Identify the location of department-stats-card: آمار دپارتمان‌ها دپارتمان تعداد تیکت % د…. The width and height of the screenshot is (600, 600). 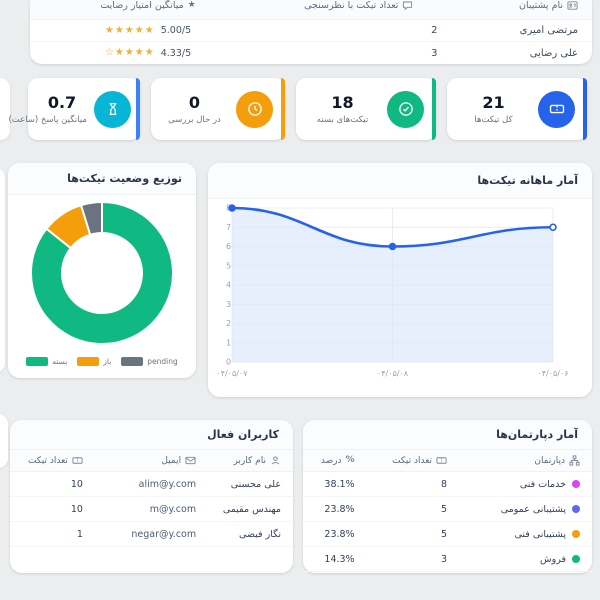
(447, 496).